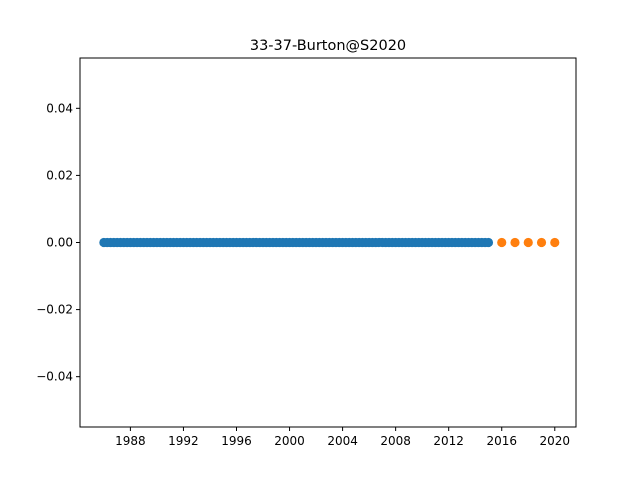 The image size is (640, 480). Describe the element at coordinates (130, 441) in the screenshot. I see `x-tick-label: 1988` at that location.